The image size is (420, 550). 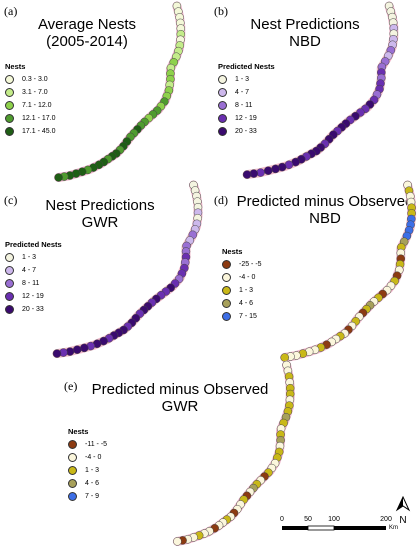 I want to click on panel-label: (c), so click(x=11, y=200).